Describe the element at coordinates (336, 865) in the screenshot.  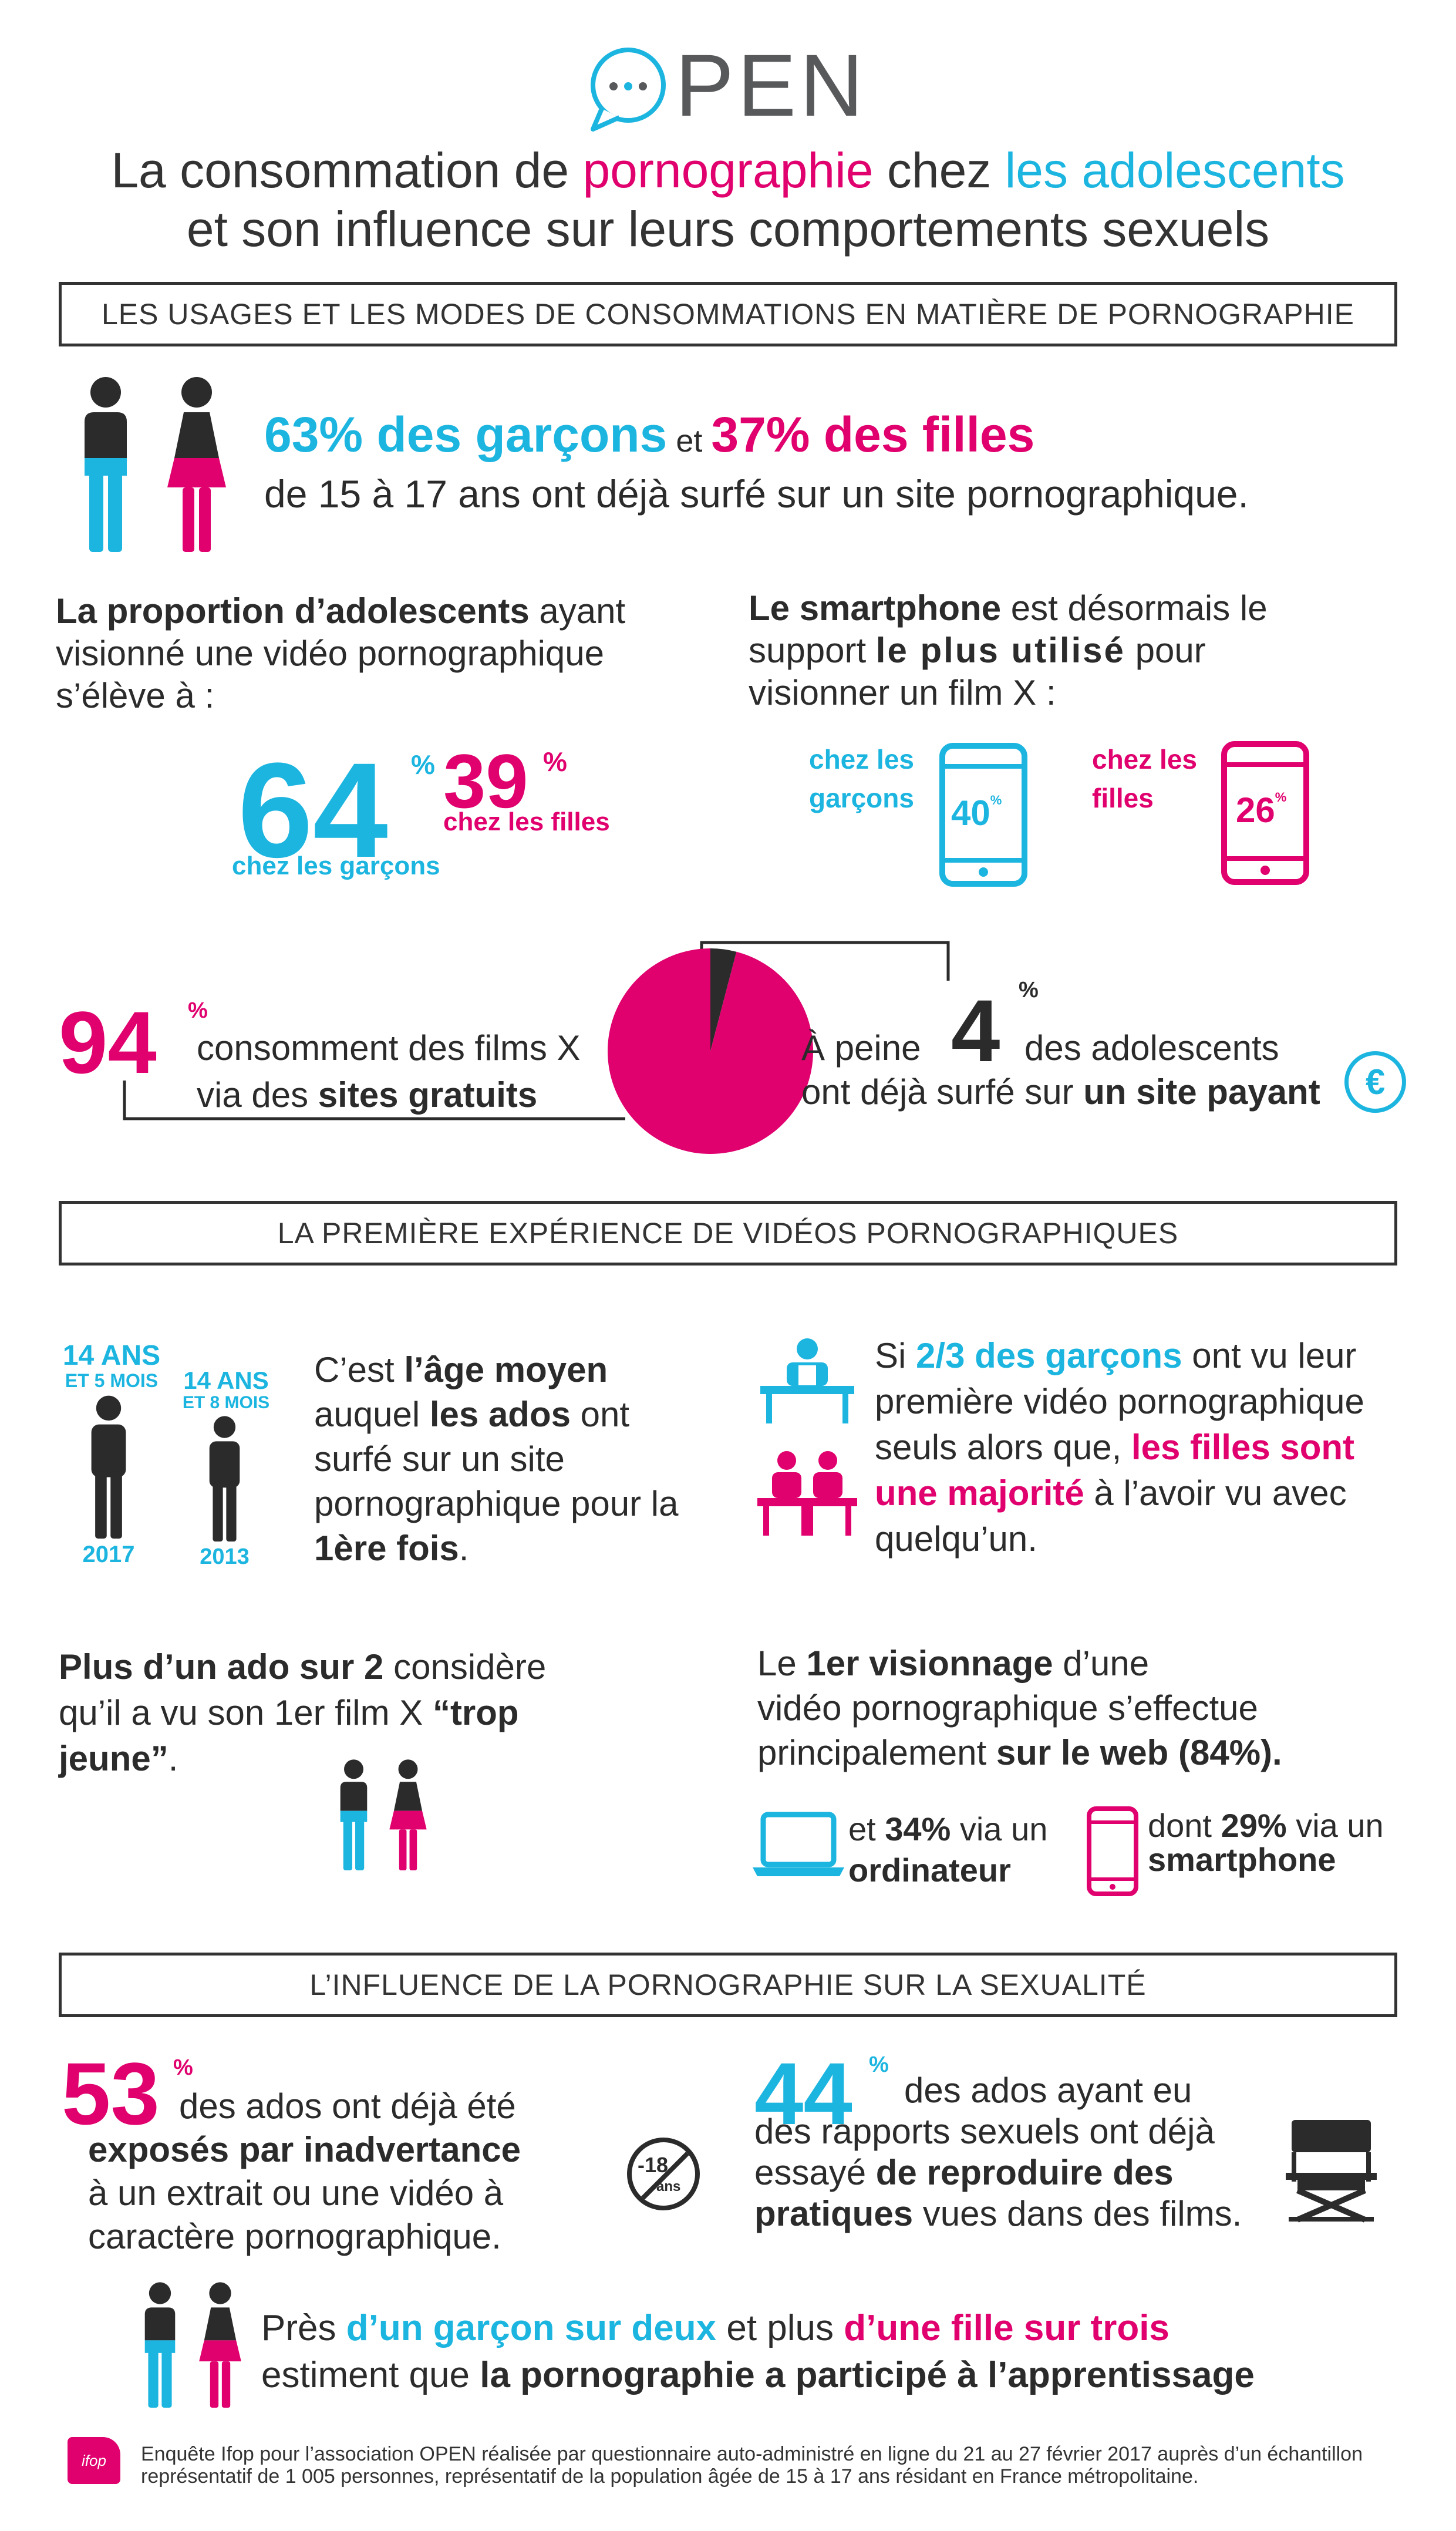
I see `boys-proportion-label: chez les garçons` at that location.